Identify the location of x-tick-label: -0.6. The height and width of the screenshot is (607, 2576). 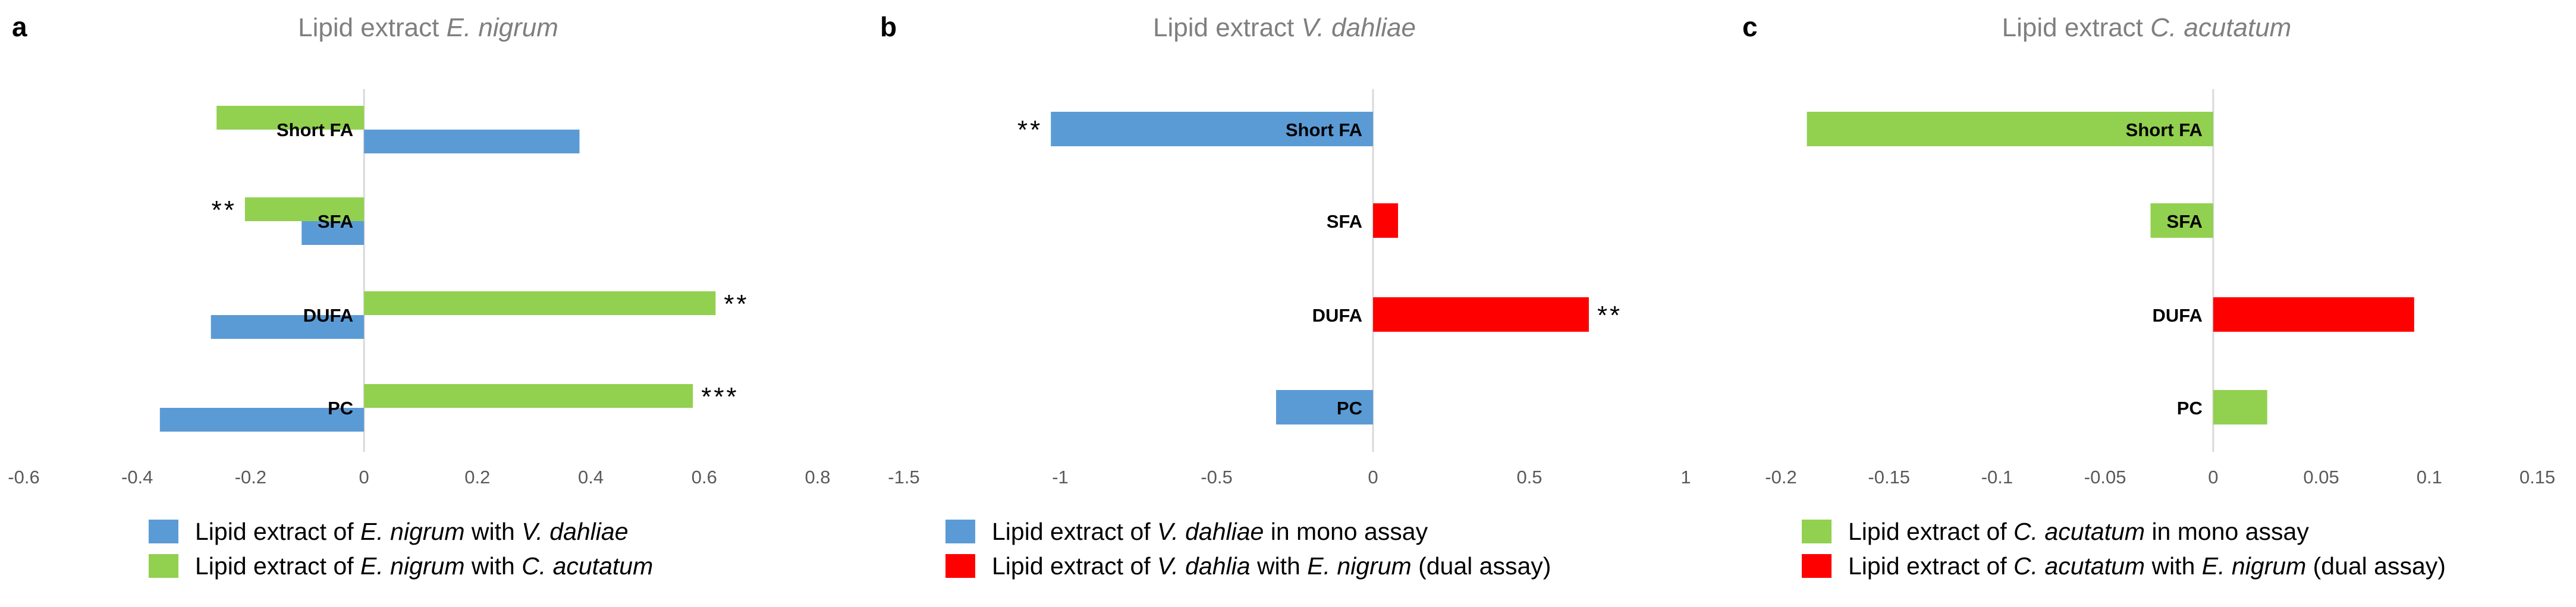
(23, 478).